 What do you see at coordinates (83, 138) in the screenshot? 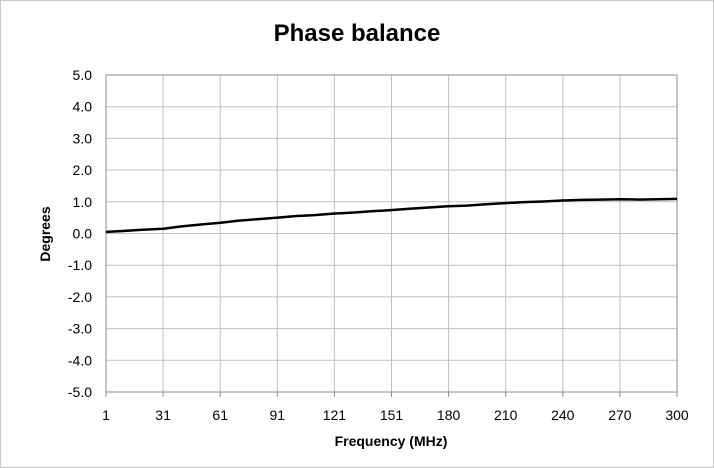
I see `y-tick-label: 3.0` at bounding box center [83, 138].